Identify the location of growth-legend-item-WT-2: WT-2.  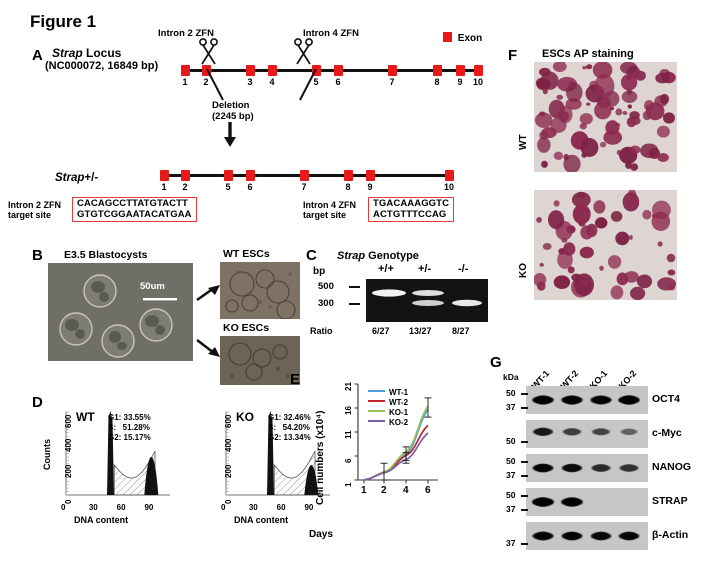
(388, 401).